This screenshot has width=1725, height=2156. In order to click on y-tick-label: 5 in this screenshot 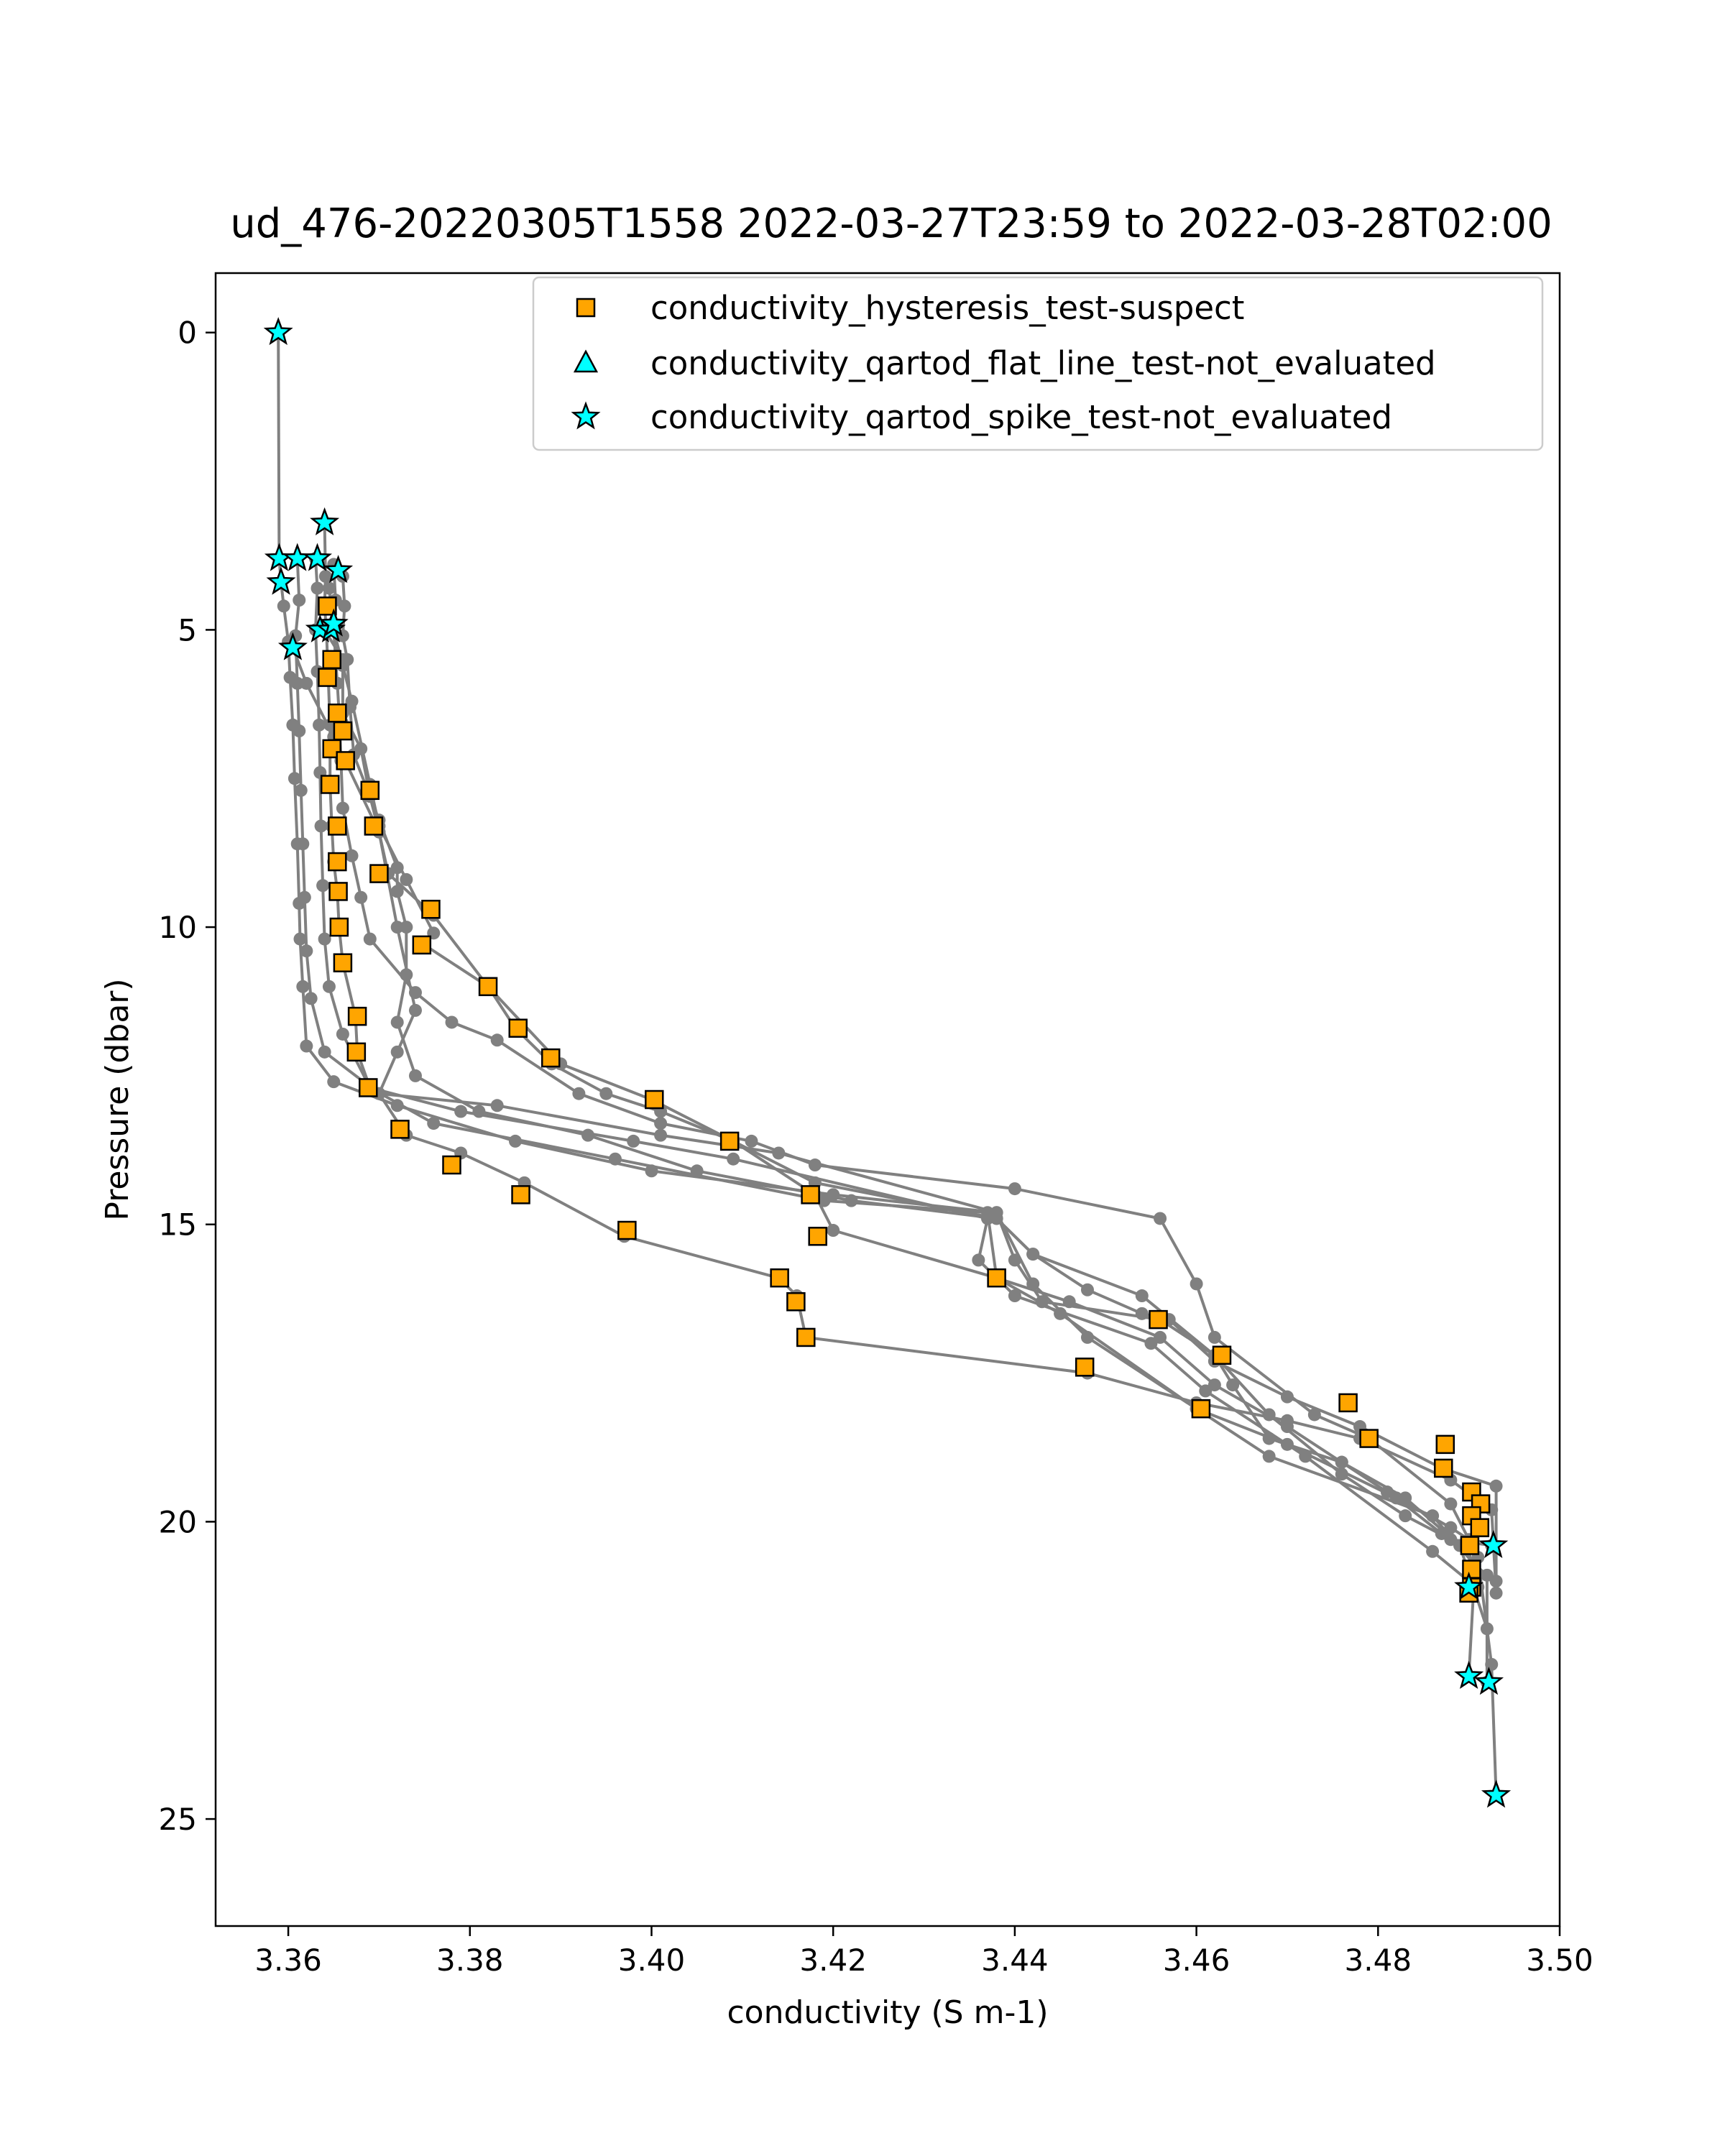, I will do `click(187, 630)`.